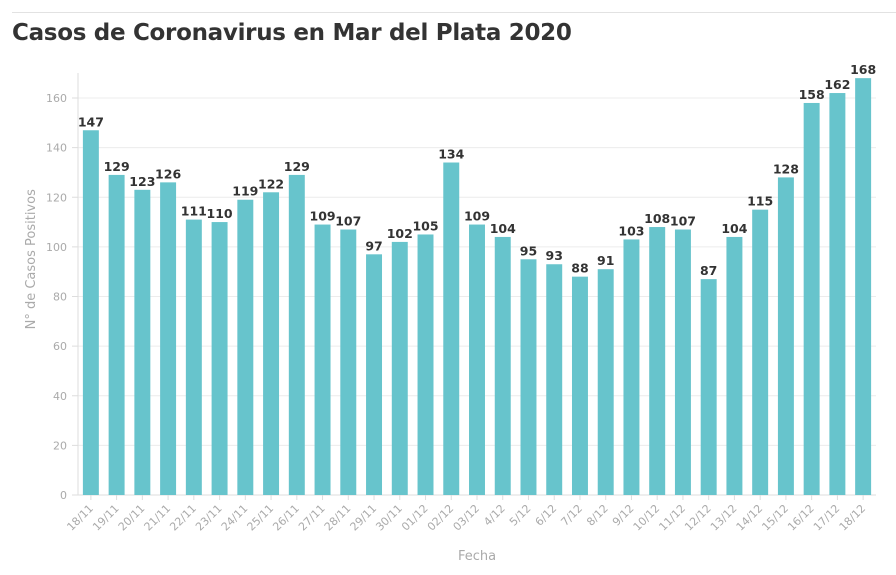 This screenshot has height=575, width=896. I want to click on x-tick-label: 01/12, so click(415, 518).